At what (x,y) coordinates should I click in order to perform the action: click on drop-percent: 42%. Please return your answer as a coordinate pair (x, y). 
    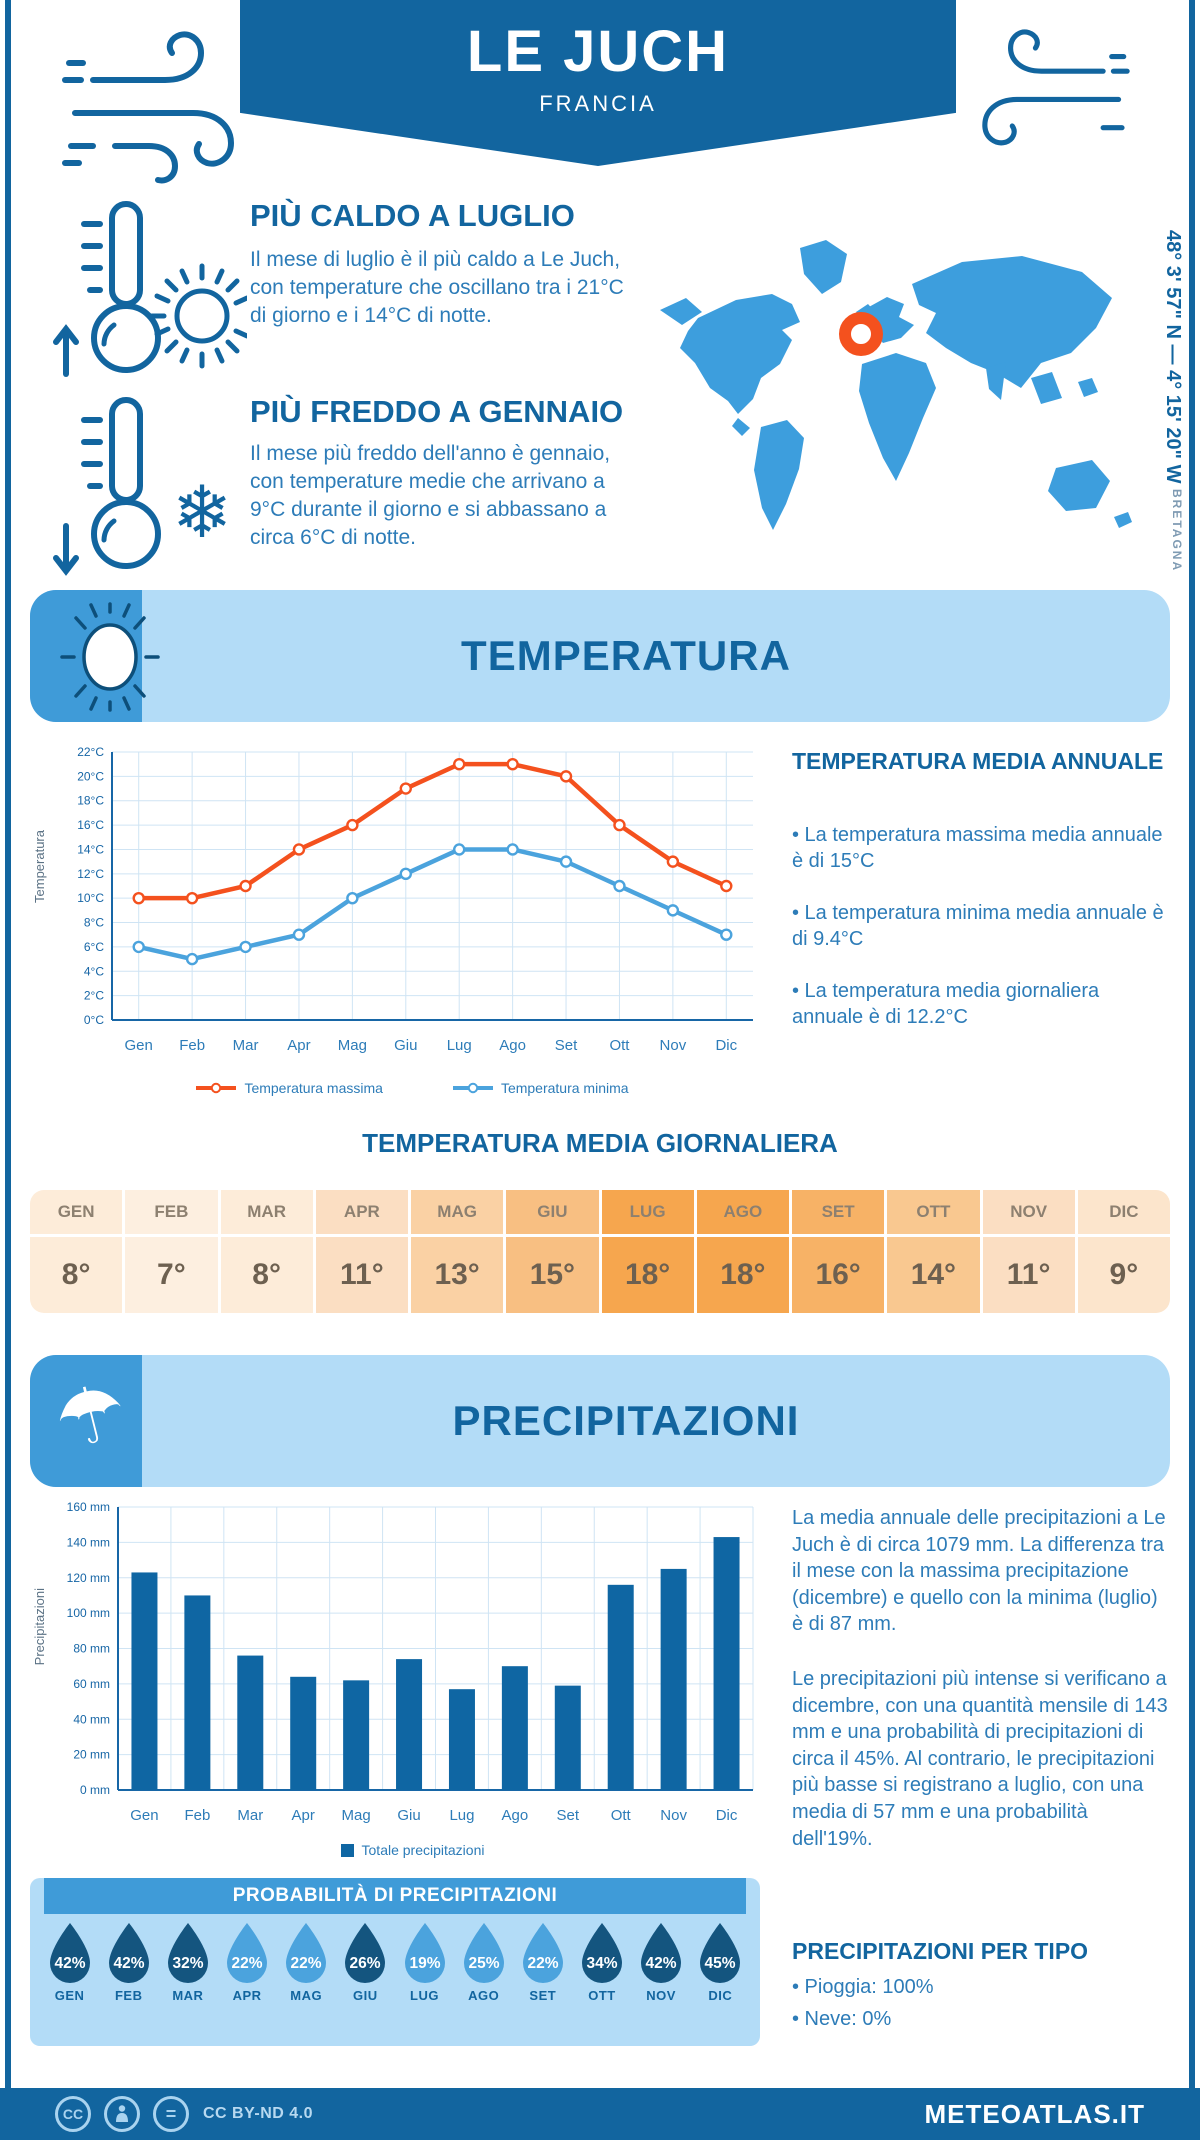
    Looking at the image, I should click on (661, 1963).